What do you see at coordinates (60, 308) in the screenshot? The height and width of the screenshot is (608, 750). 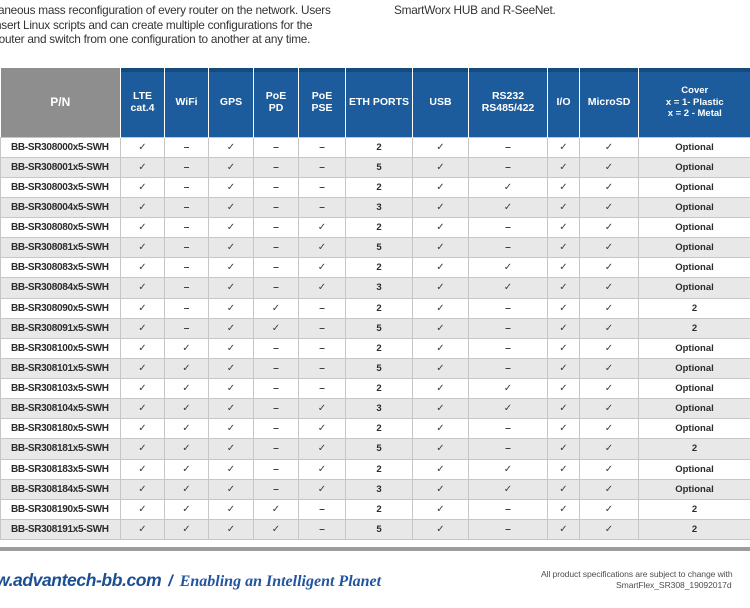 I see `part-number: BB-SR308090x5-SWH` at bounding box center [60, 308].